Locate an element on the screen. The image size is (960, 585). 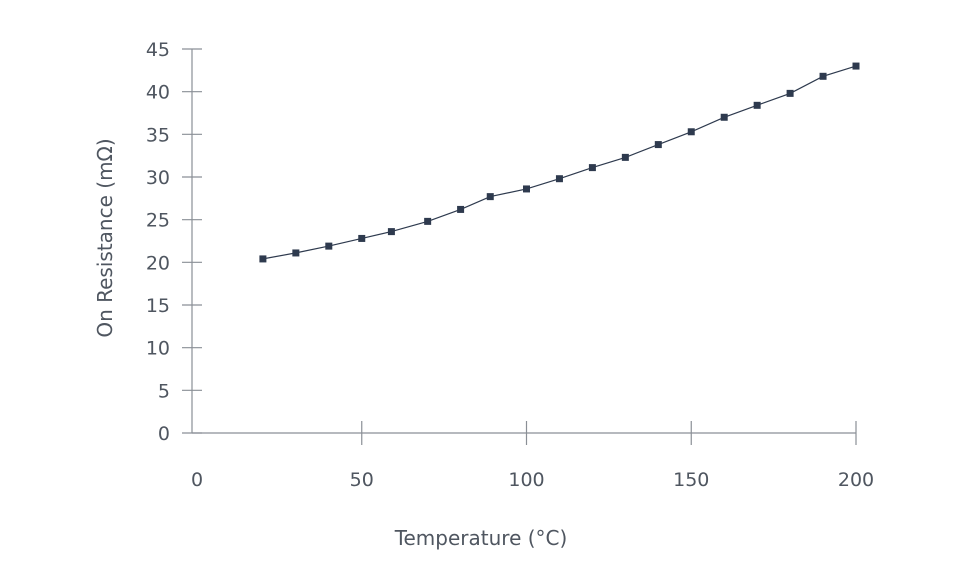
y-tick-label: 5 is located at coordinates (164, 391).